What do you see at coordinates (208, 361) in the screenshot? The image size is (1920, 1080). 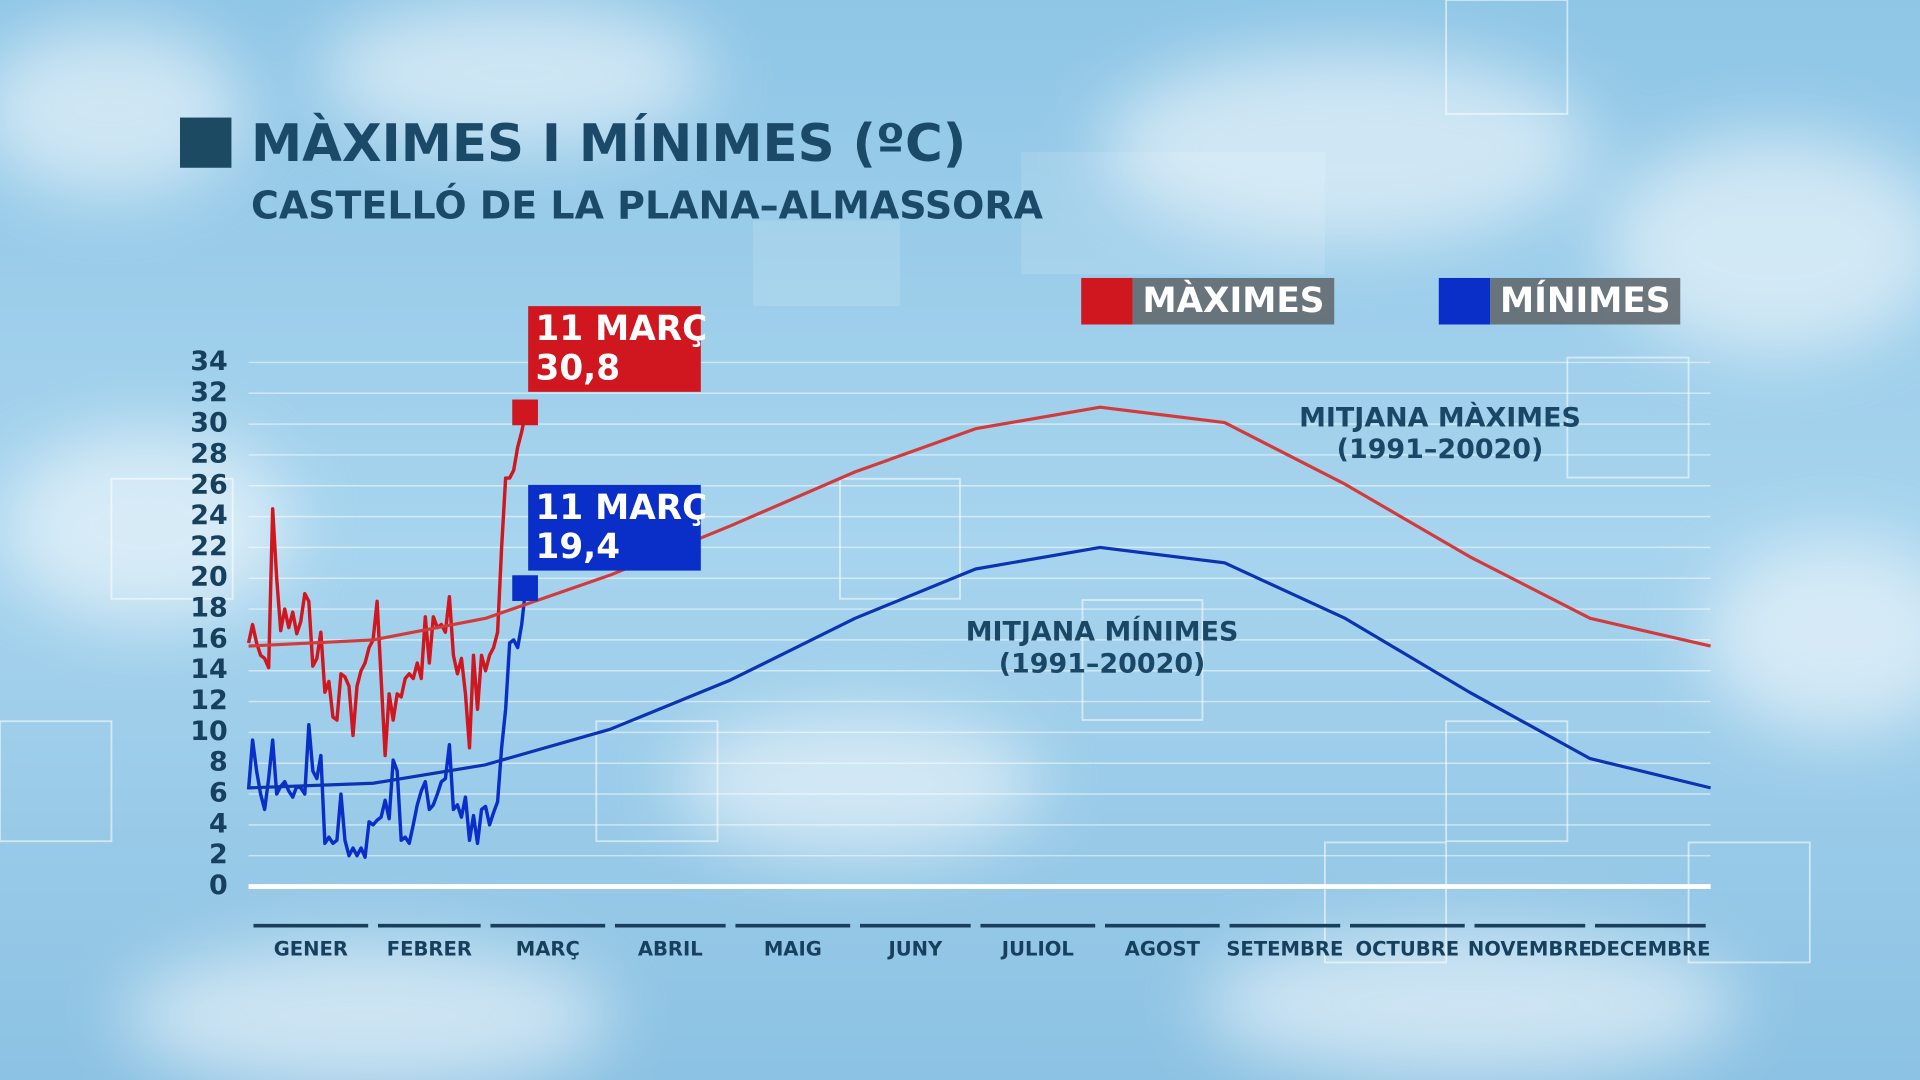 I see `y-tick-label: 34` at bounding box center [208, 361].